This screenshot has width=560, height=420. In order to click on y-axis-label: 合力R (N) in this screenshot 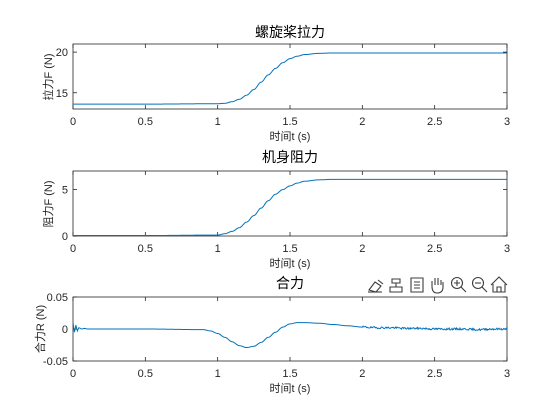, I will do `click(40, 329)`.